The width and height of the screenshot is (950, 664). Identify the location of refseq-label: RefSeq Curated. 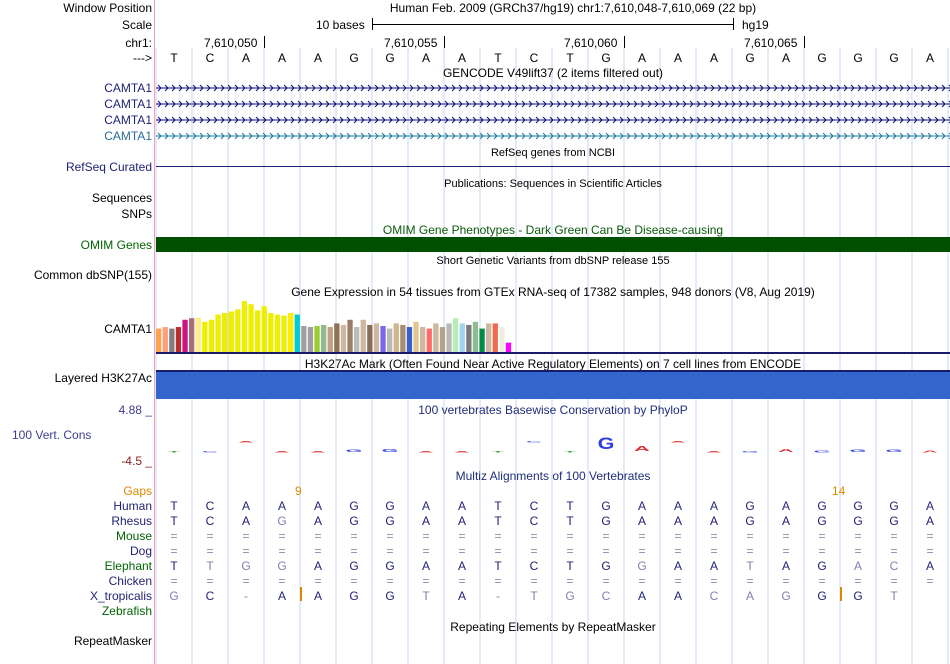
(108, 167).